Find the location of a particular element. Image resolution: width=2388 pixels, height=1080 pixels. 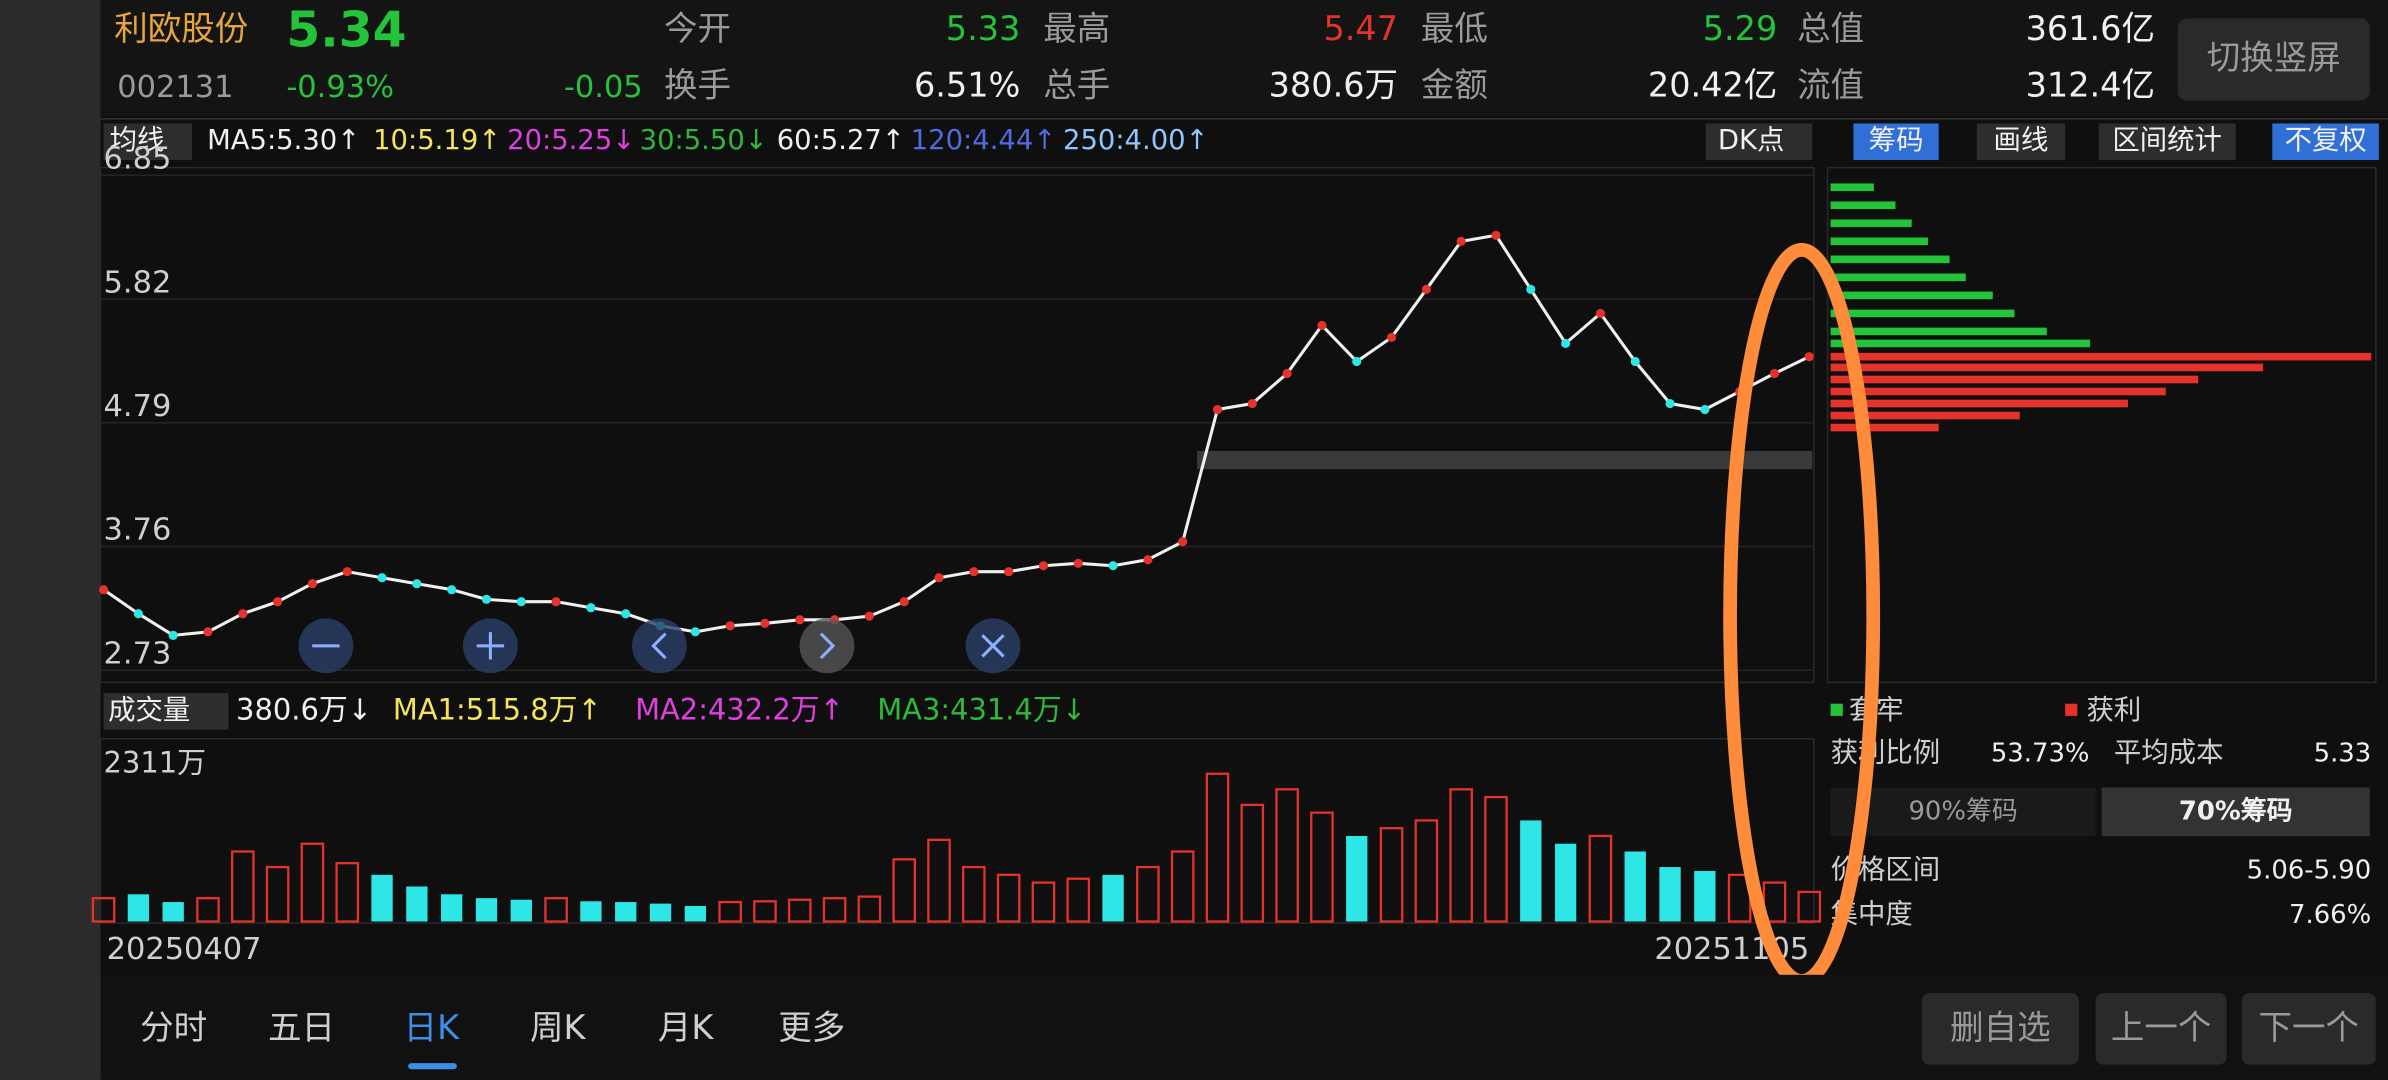

period-tab: 月K is located at coordinates (686, 1027).